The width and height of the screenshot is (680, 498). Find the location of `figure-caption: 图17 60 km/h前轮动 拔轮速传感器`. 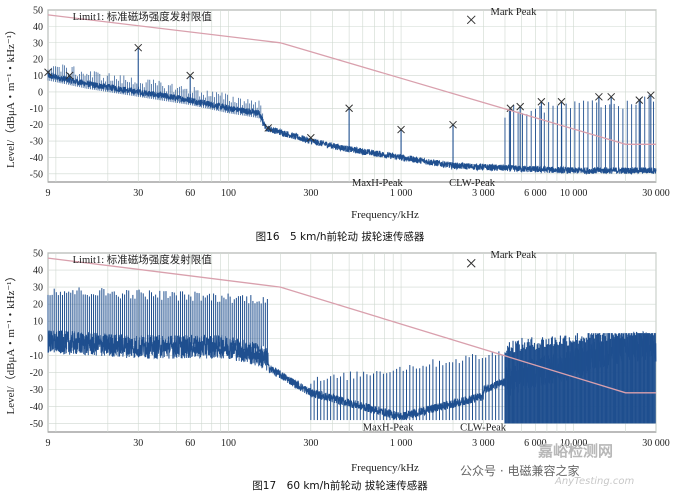

figure-caption: 图17 60 km/h前轮动 拔轮速传感器 is located at coordinates (340, 485).